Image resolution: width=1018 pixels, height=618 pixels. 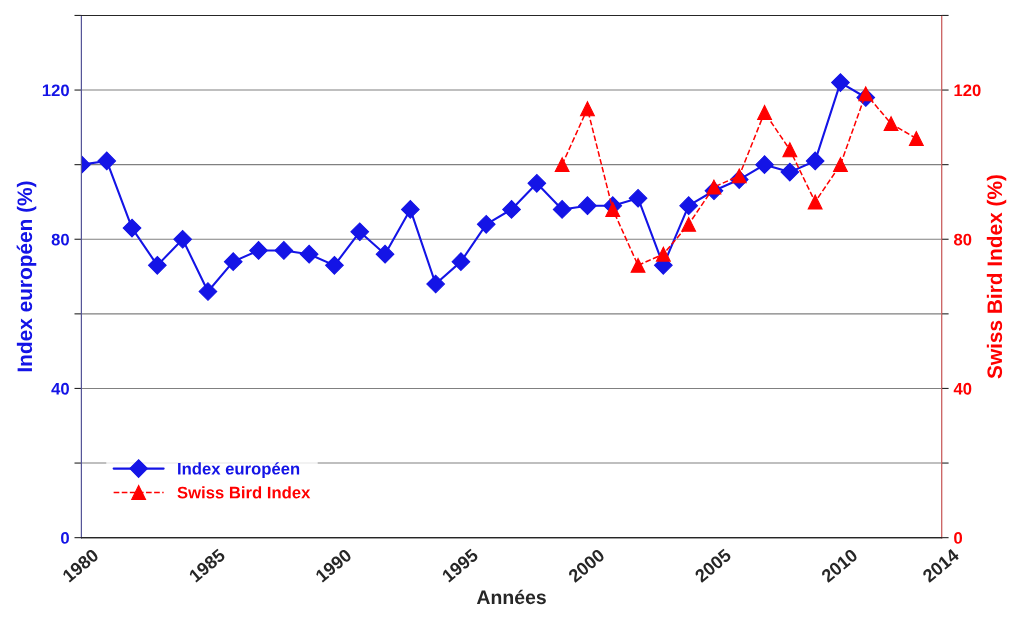 What do you see at coordinates (55, 90) in the screenshot?
I see `y-tick-label: 120` at bounding box center [55, 90].